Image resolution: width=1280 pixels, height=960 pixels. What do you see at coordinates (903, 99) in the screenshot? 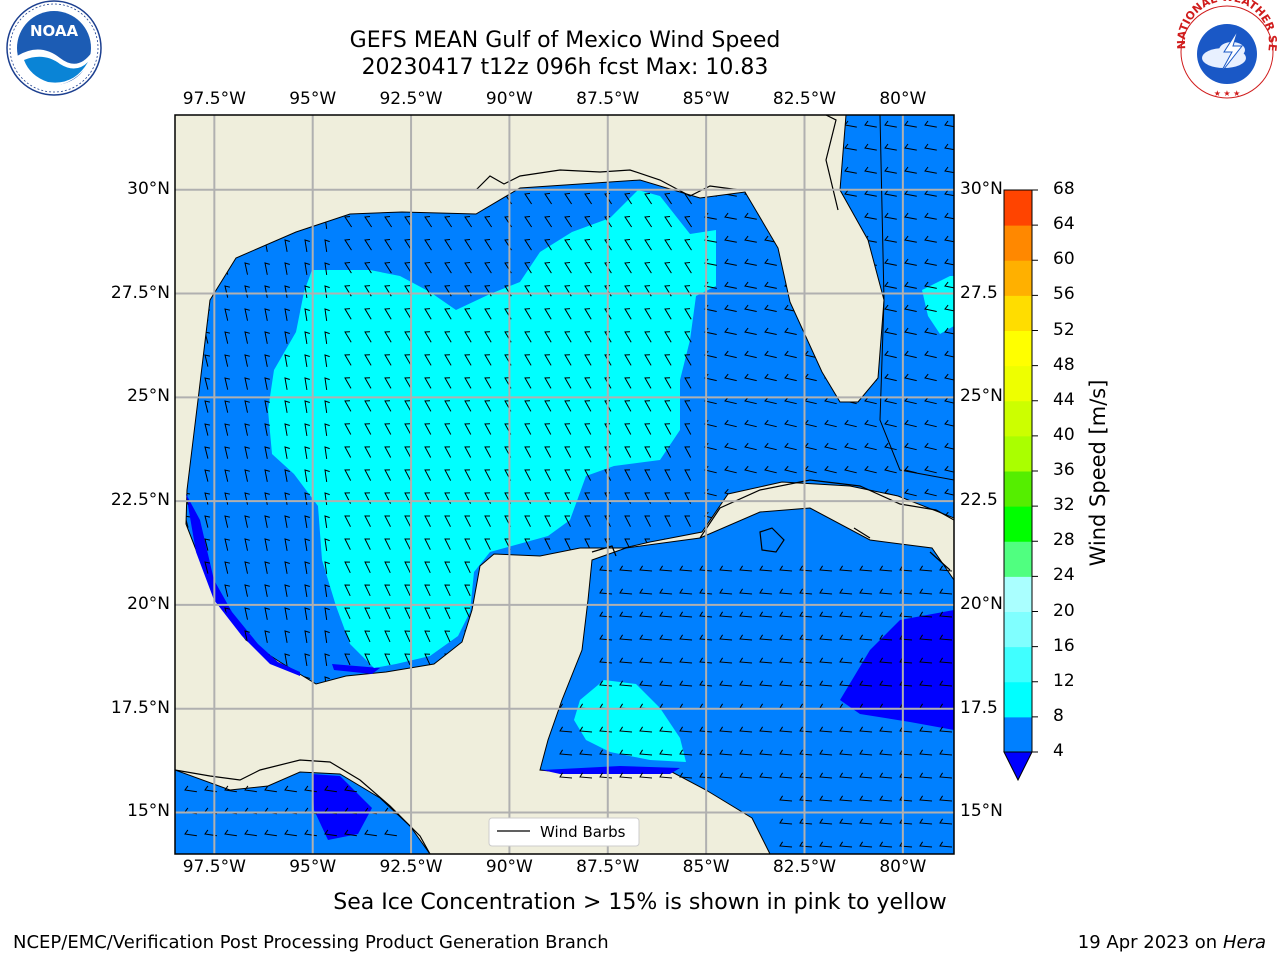
I see `lon-tick-top: 80°W` at bounding box center [903, 99].